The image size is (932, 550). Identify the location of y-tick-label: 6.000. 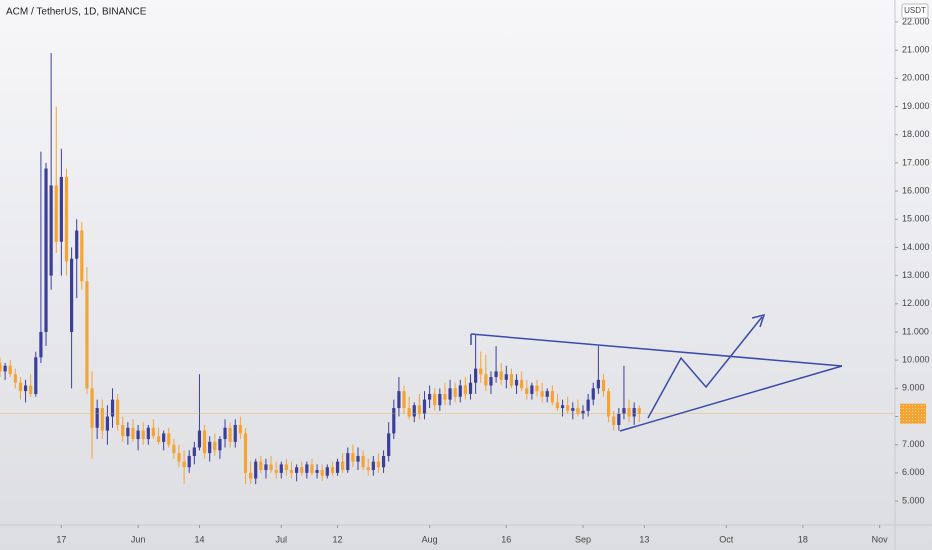
(913, 472).